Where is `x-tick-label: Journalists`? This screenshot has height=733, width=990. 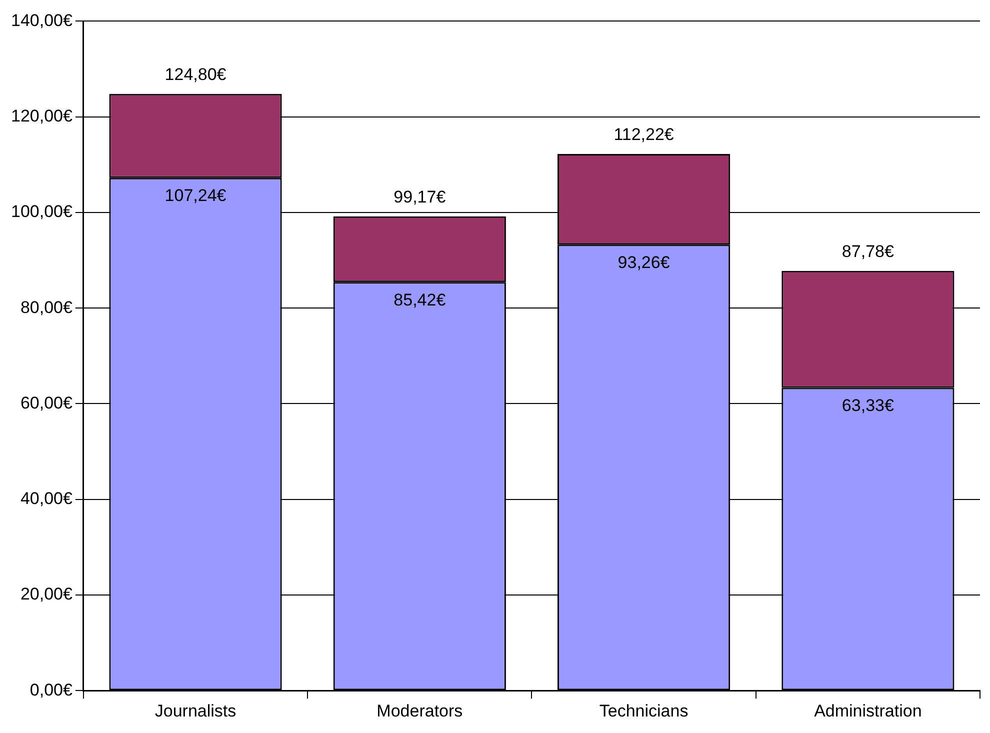
x-tick-label: Journalists is located at coordinates (195, 710).